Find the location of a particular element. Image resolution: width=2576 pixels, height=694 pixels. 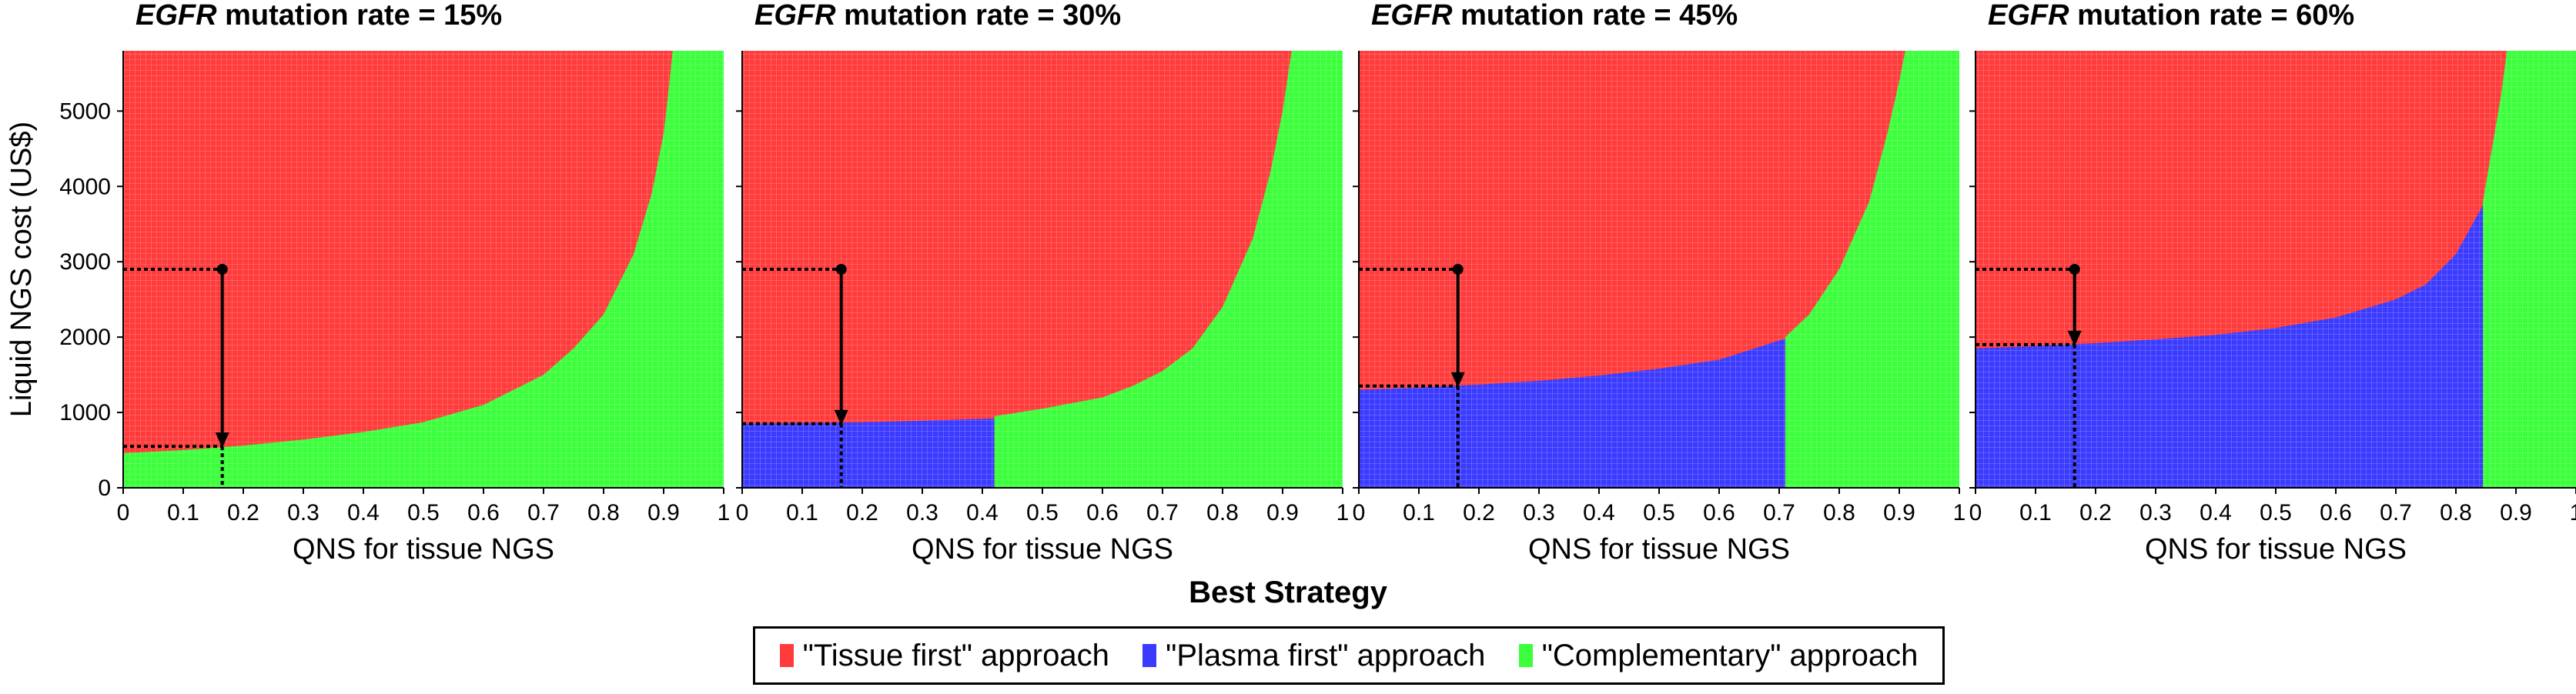

y-tick-label: 1000 is located at coordinates (85, 412).